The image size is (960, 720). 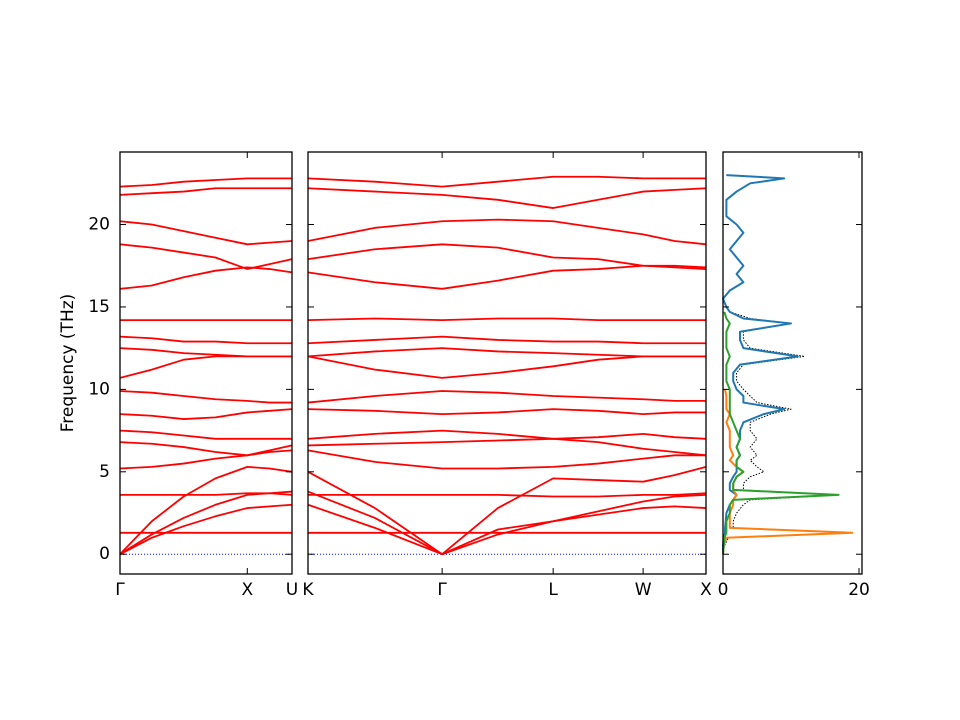 I want to click on dotted-line, so click(x=787, y=364).